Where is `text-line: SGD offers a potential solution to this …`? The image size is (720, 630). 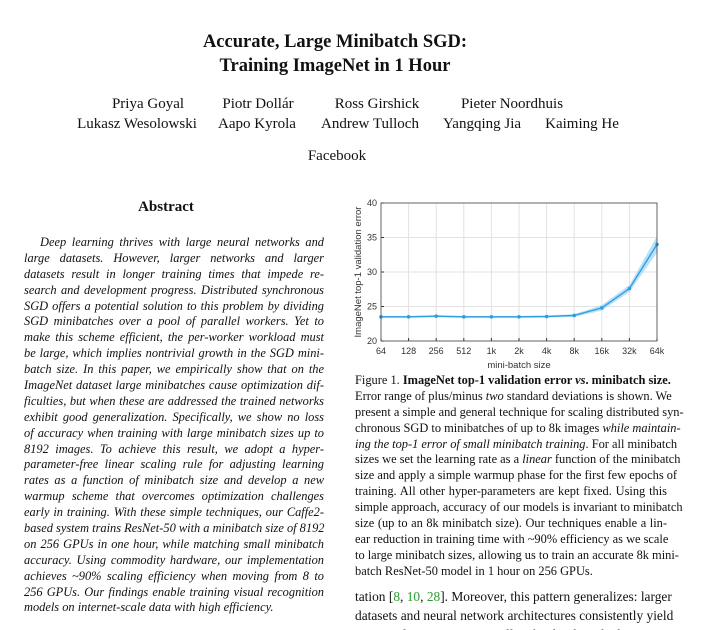 text-line: SGD offers a potential solution to this … is located at coordinates (174, 307).